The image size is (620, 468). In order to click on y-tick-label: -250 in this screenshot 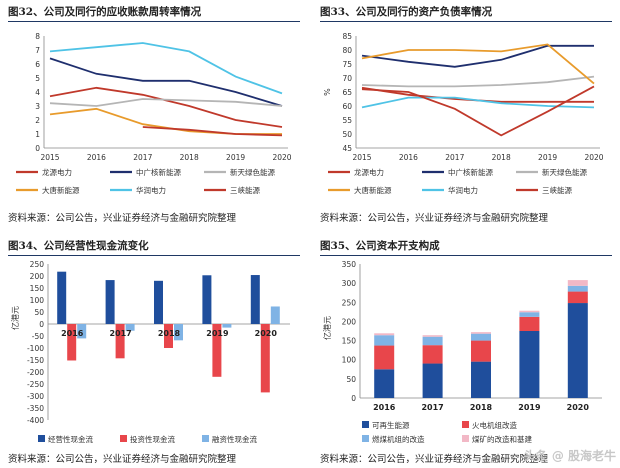, I will do `click(35, 384)`.